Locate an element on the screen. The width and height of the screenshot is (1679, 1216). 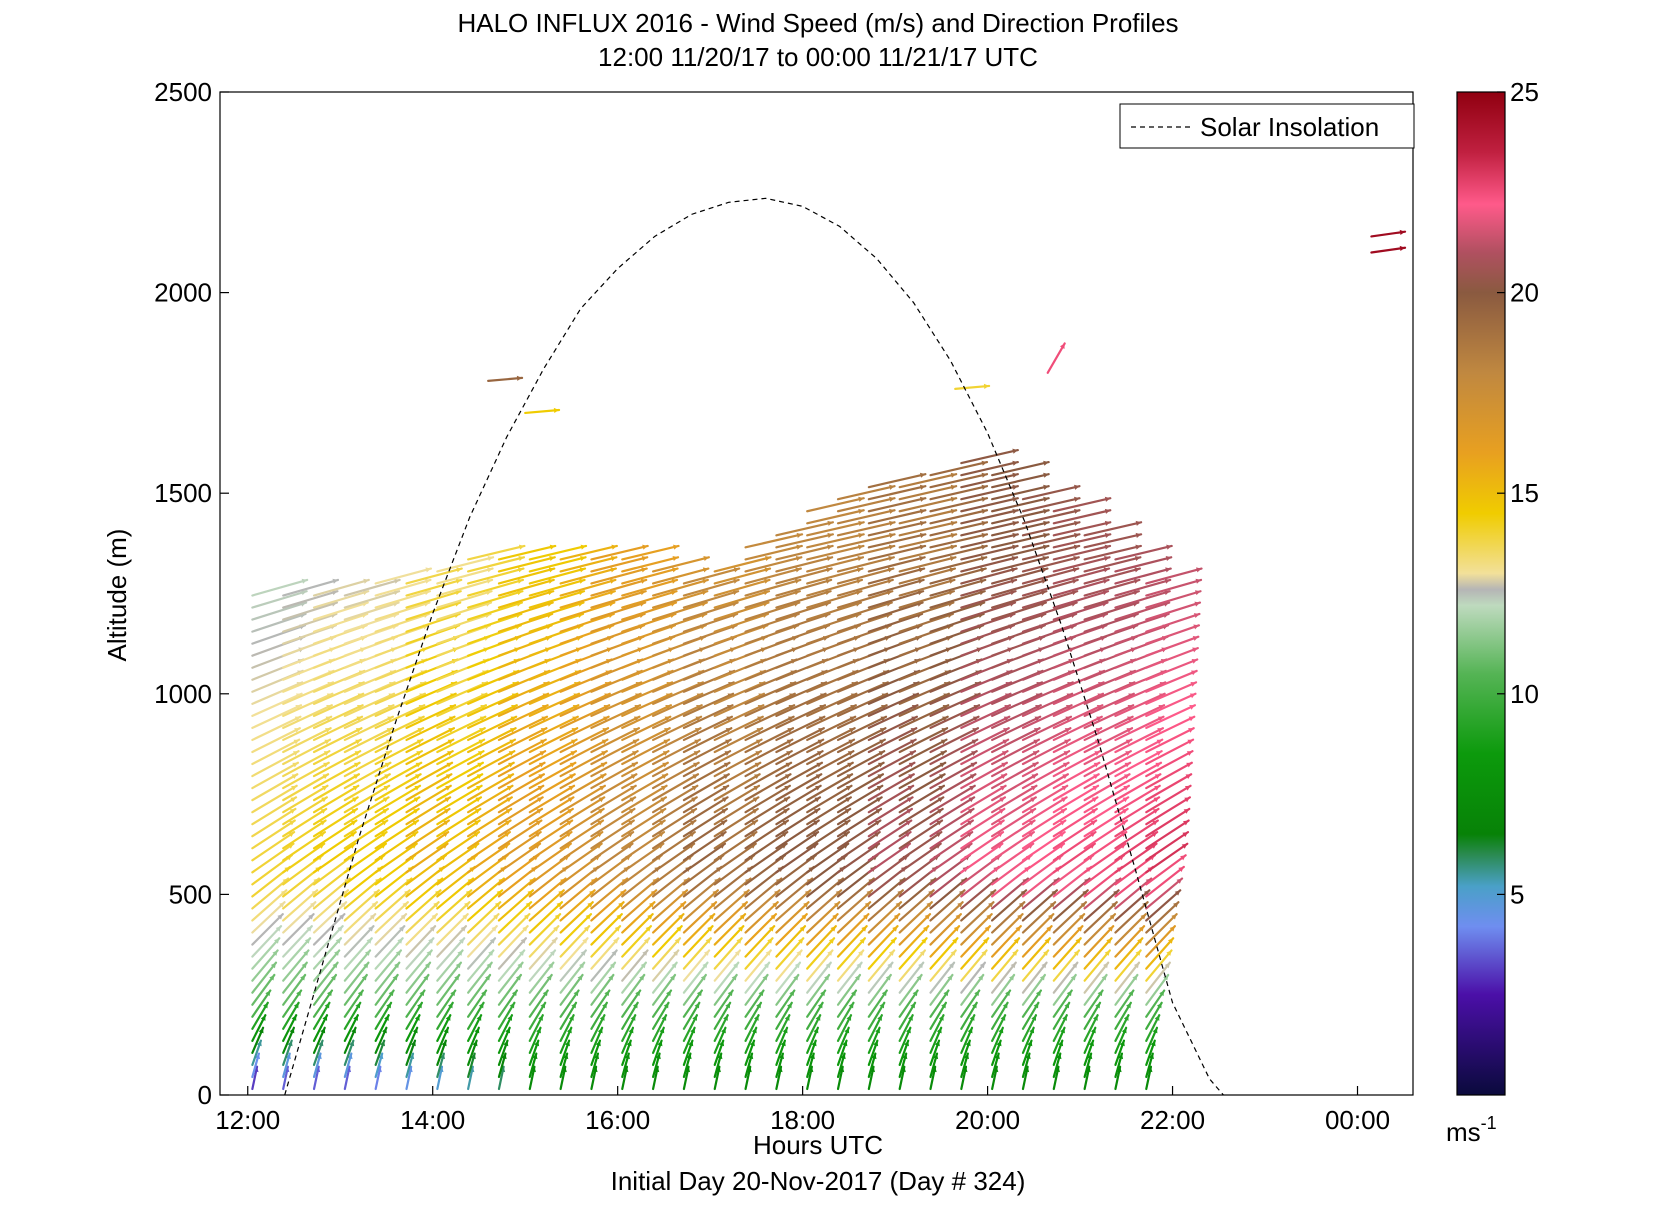
colorbar-gradient is located at coordinates (1481, 593).